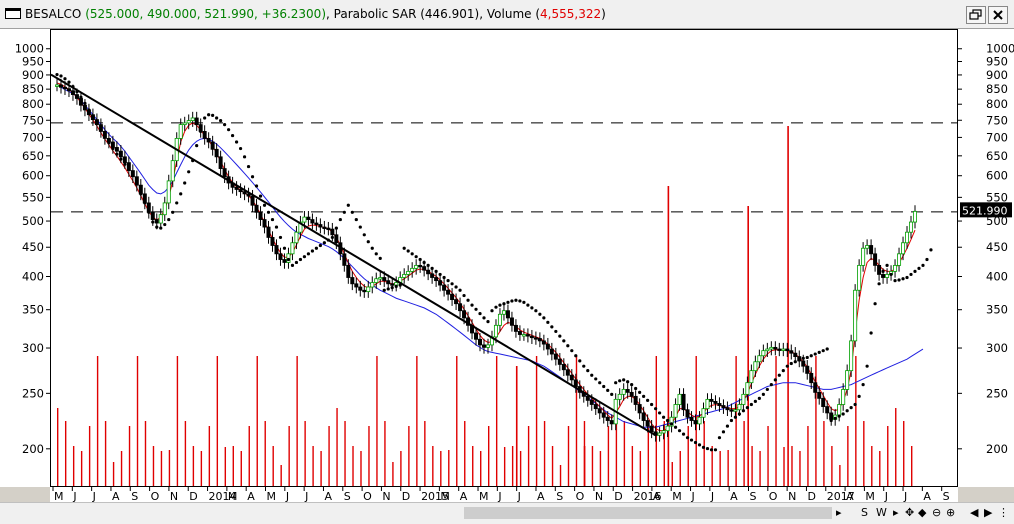 Image resolution: width=1014 pixels, height=524 pixels. I want to click on chart-scrollbar: ▸ S W ▸ ✥ ◆ ⊖ ⊕ ◀ ▶ ⋮, so click(507, 513).